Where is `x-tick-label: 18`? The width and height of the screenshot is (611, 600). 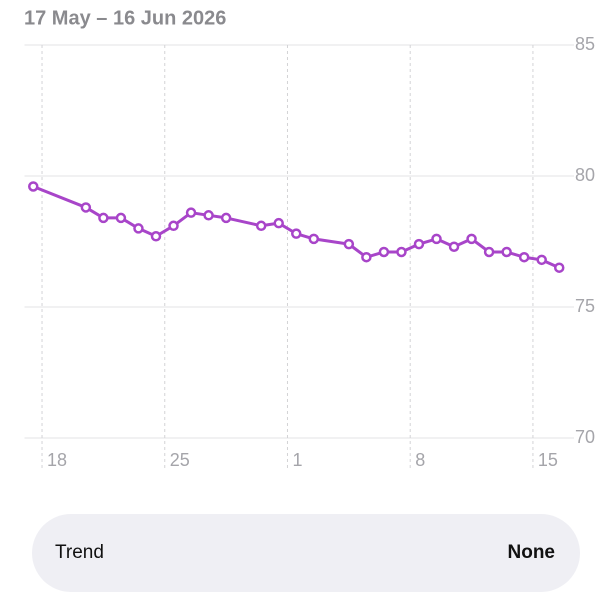
x-tick-label: 18 is located at coordinates (57, 460).